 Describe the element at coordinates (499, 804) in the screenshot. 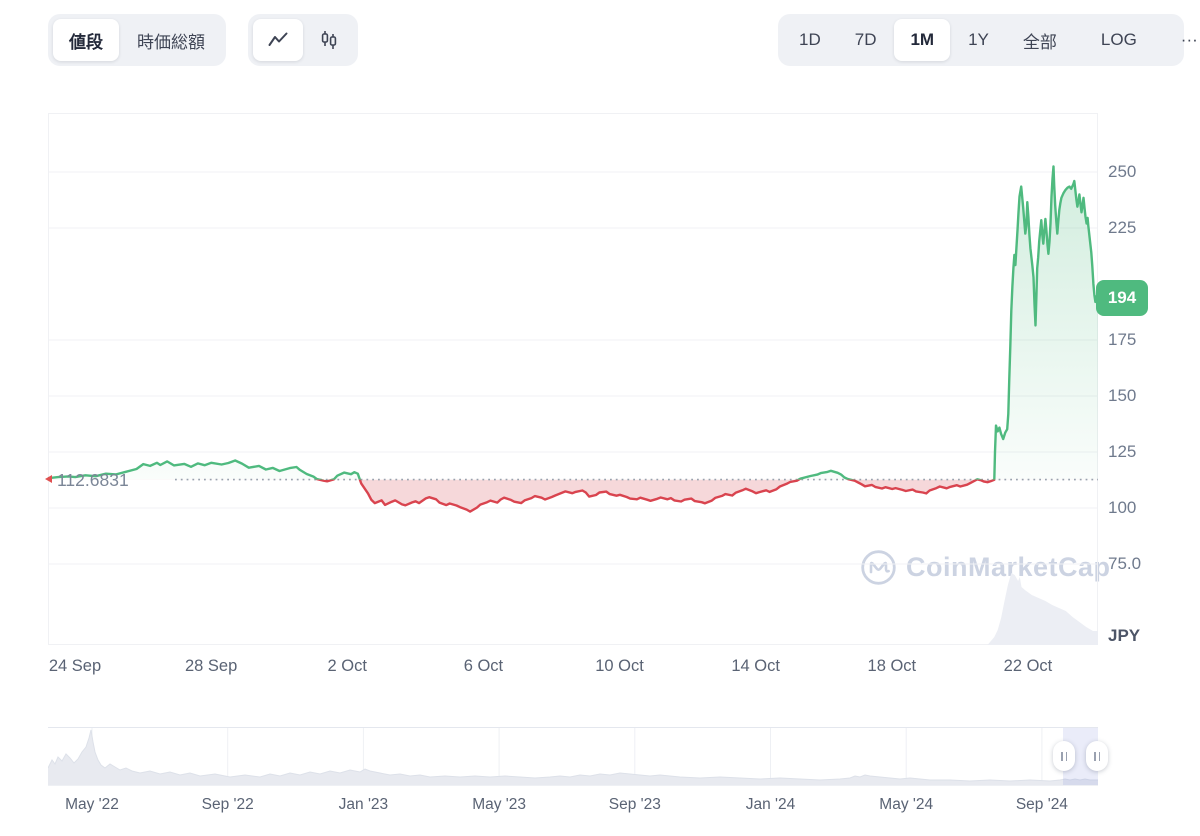

I see `navigator-axis-label: May '23` at that location.